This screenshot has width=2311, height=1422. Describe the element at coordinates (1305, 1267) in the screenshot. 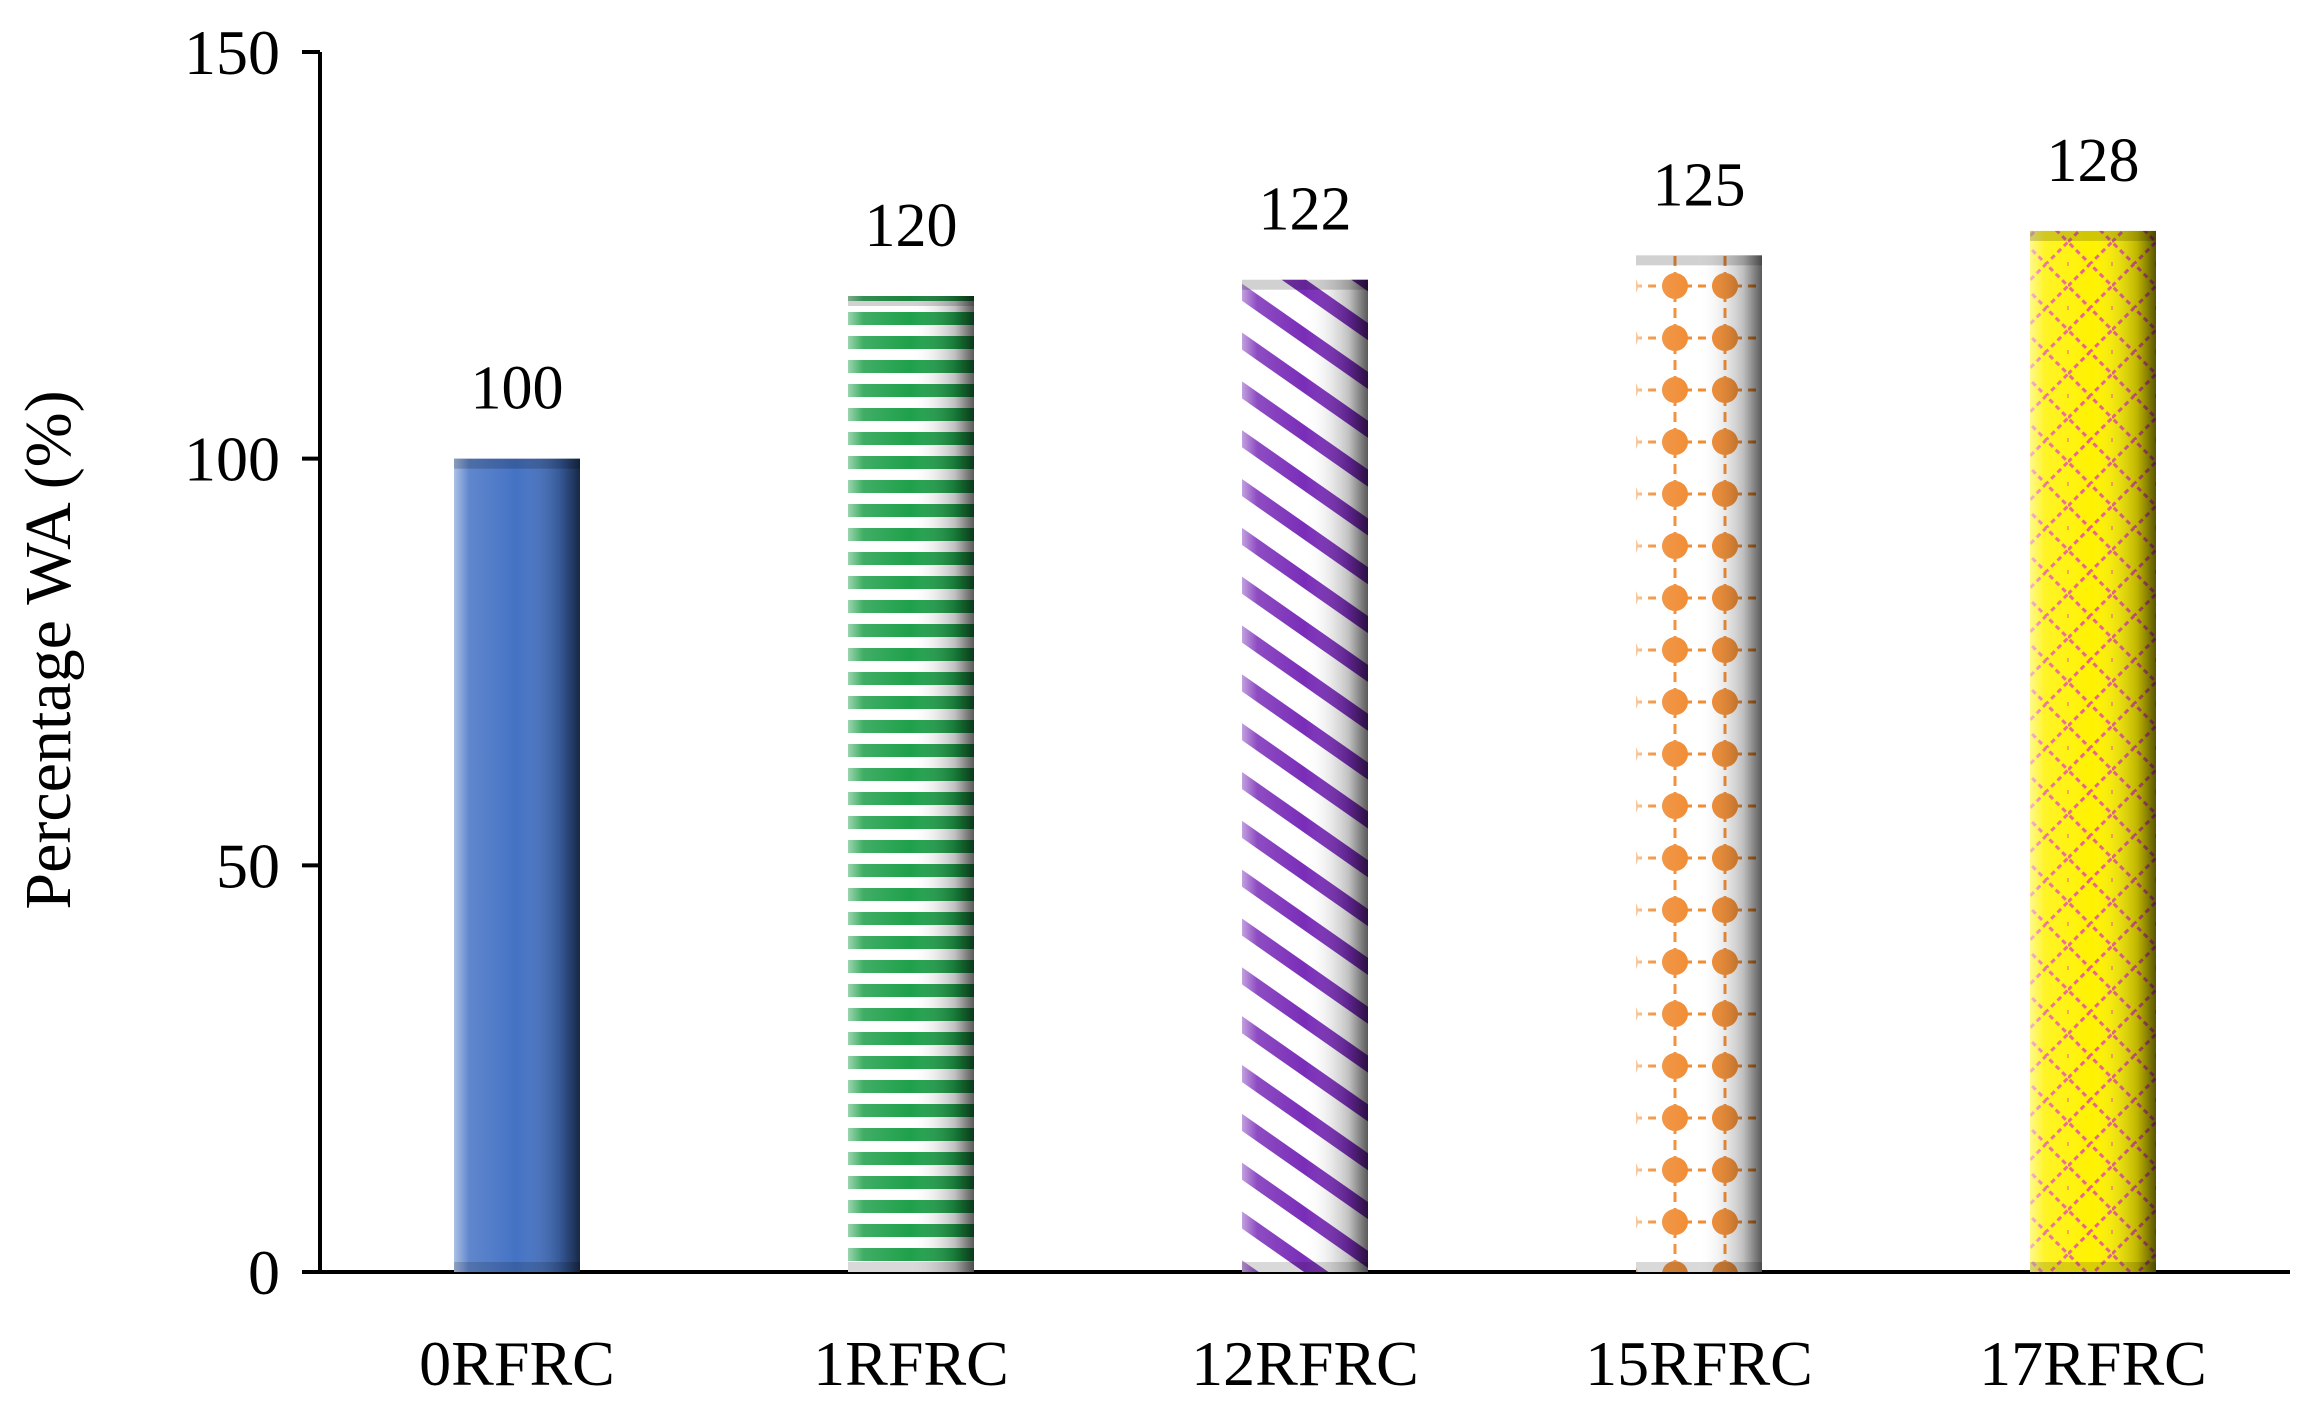

I see `bar-bottom-bevel-12RFRC` at that location.